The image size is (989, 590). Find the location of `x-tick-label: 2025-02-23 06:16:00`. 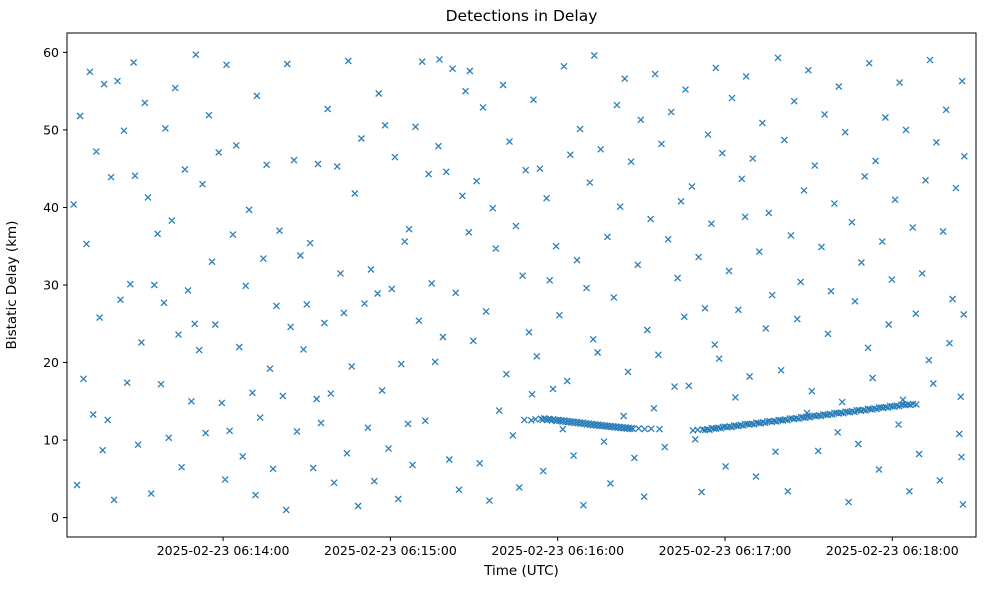

x-tick-label: 2025-02-23 06:16:00 is located at coordinates (557, 550).